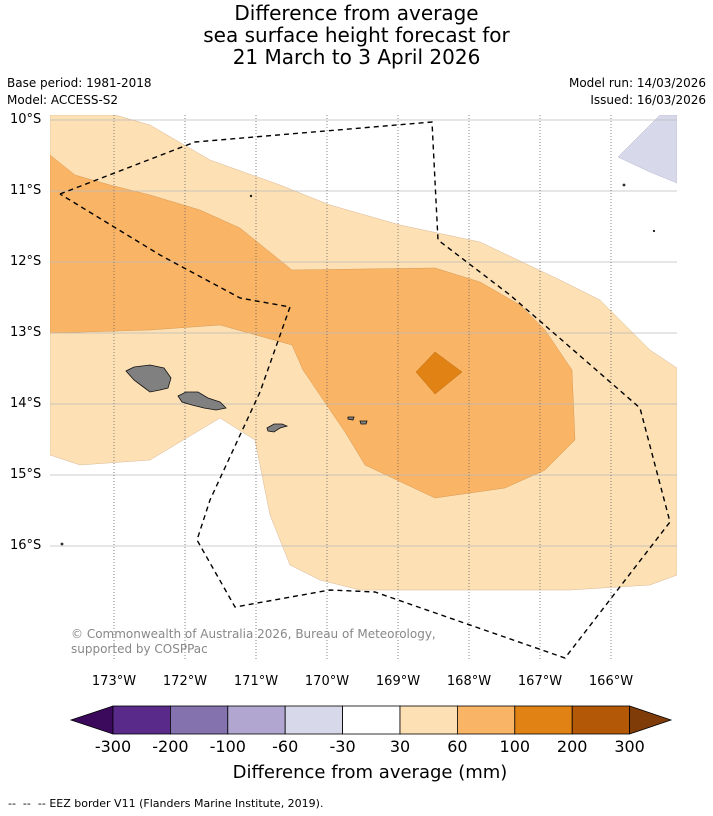  What do you see at coordinates (515, 746) in the screenshot?
I see `colorbar-tick: 100` at bounding box center [515, 746].